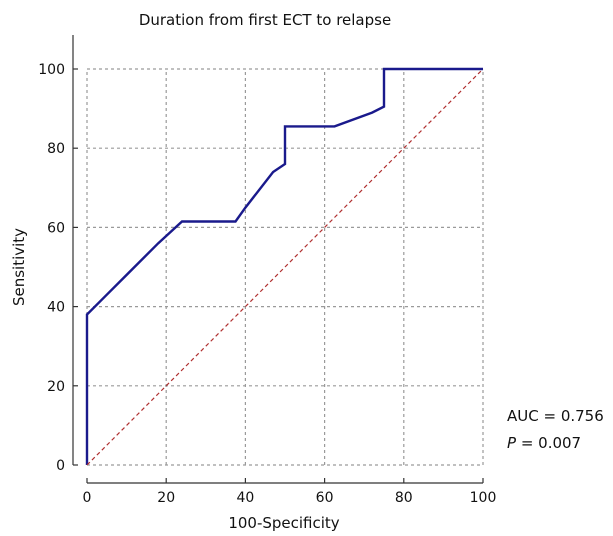  Describe the element at coordinates (483, 498) in the screenshot. I see `x-tick-label-100: 100` at that location.